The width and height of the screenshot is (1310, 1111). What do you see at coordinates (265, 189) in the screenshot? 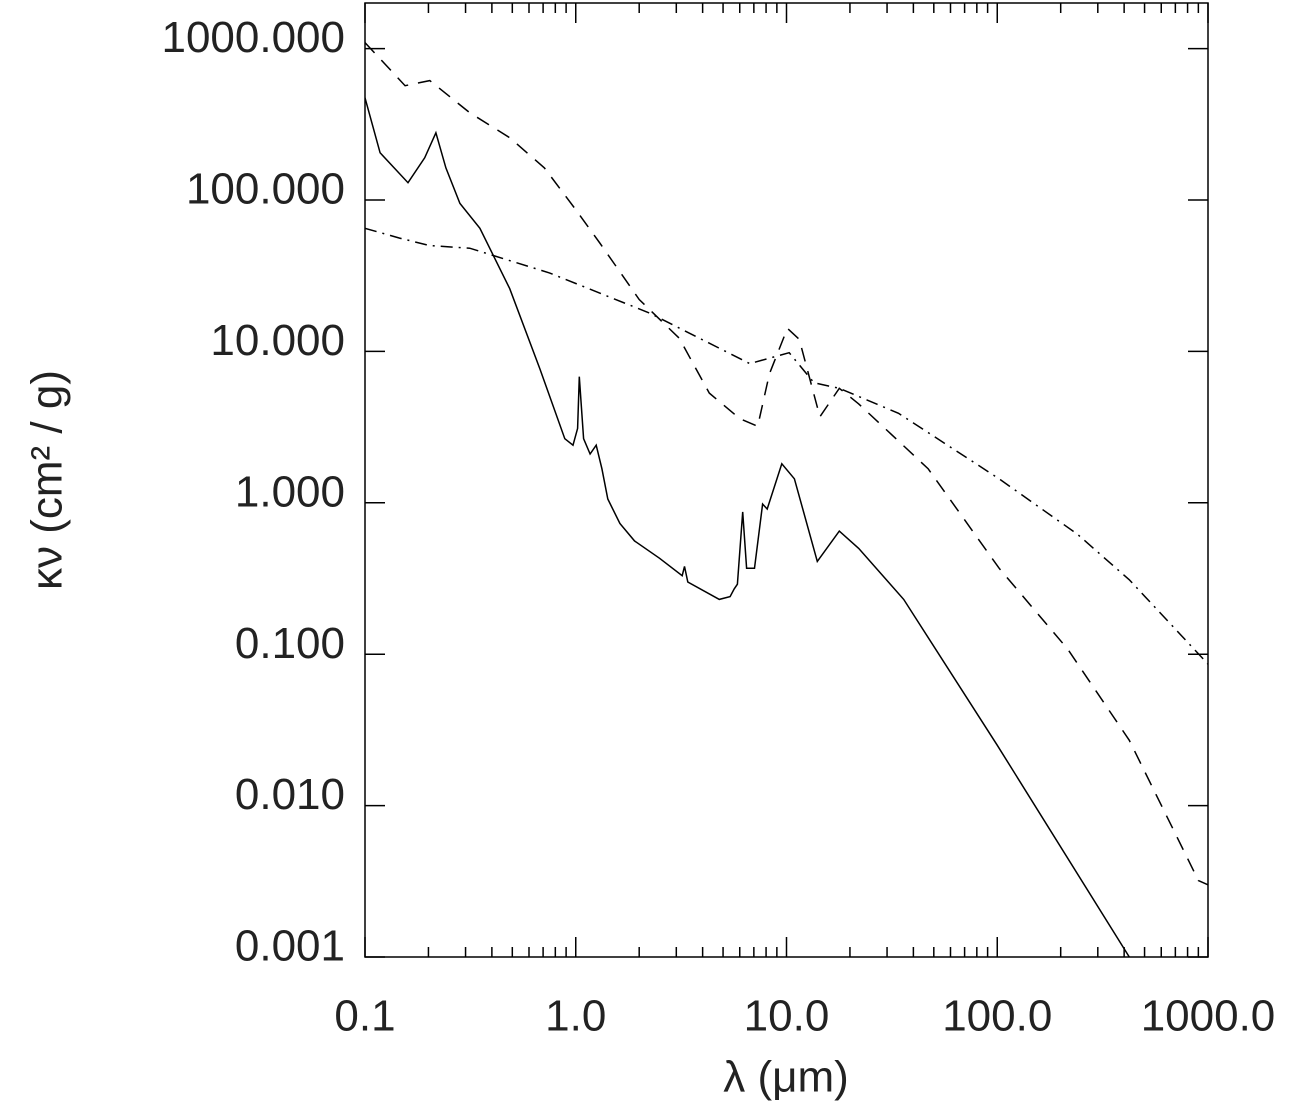
I see `y-tick-label: 100.000` at bounding box center [265, 189].